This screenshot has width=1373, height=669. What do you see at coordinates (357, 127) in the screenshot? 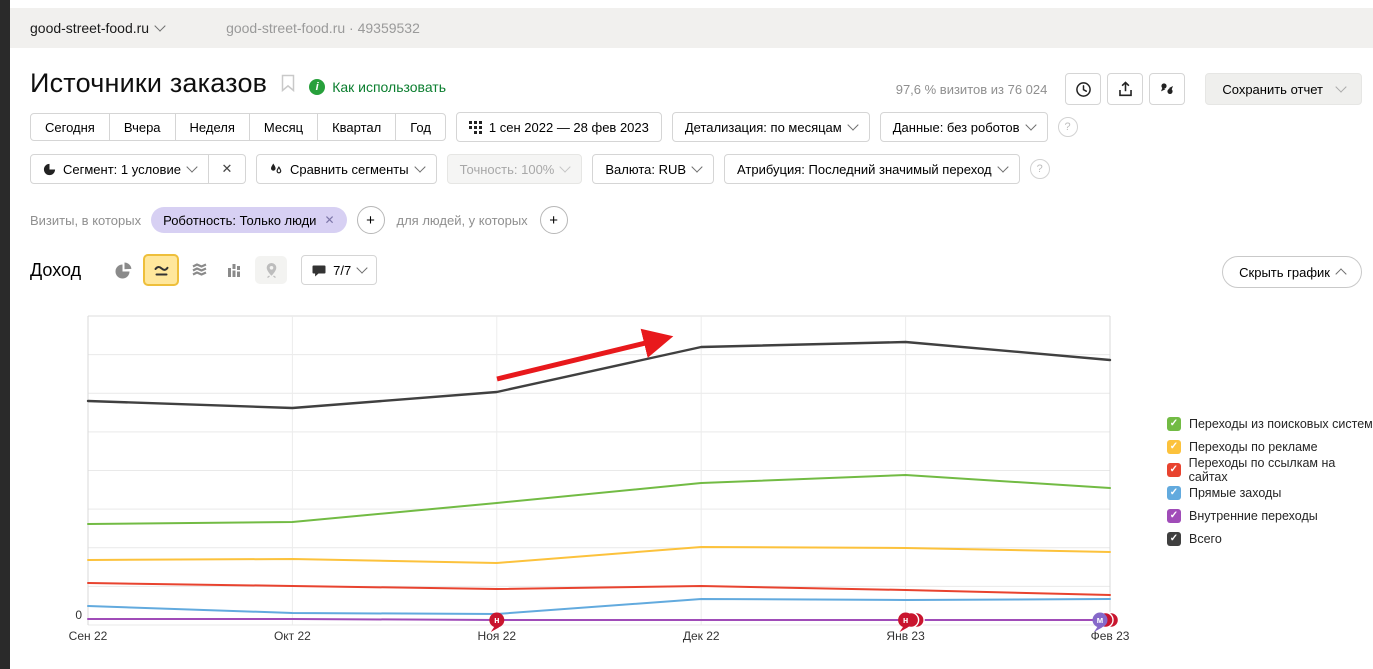
I see `period-tab-5: Квартал` at bounding box center [357, 127].